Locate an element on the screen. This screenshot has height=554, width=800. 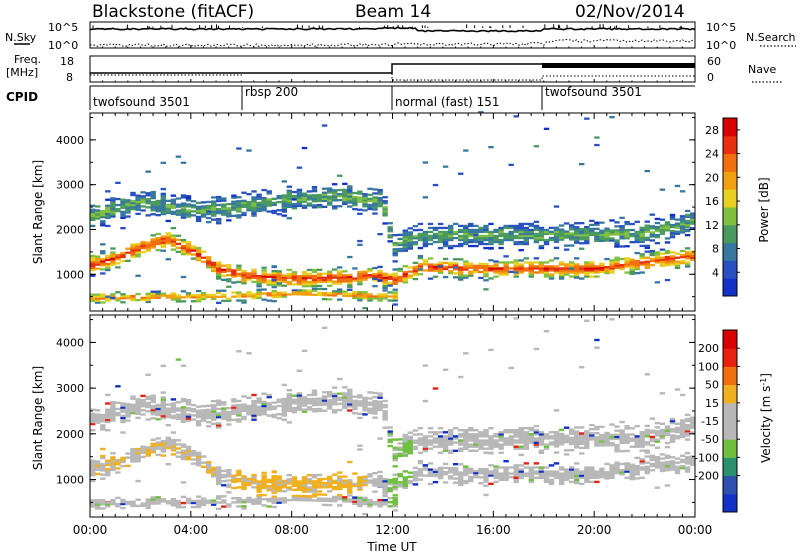
colorbar-tick-label: 50 is located at coordinates (712, 385).